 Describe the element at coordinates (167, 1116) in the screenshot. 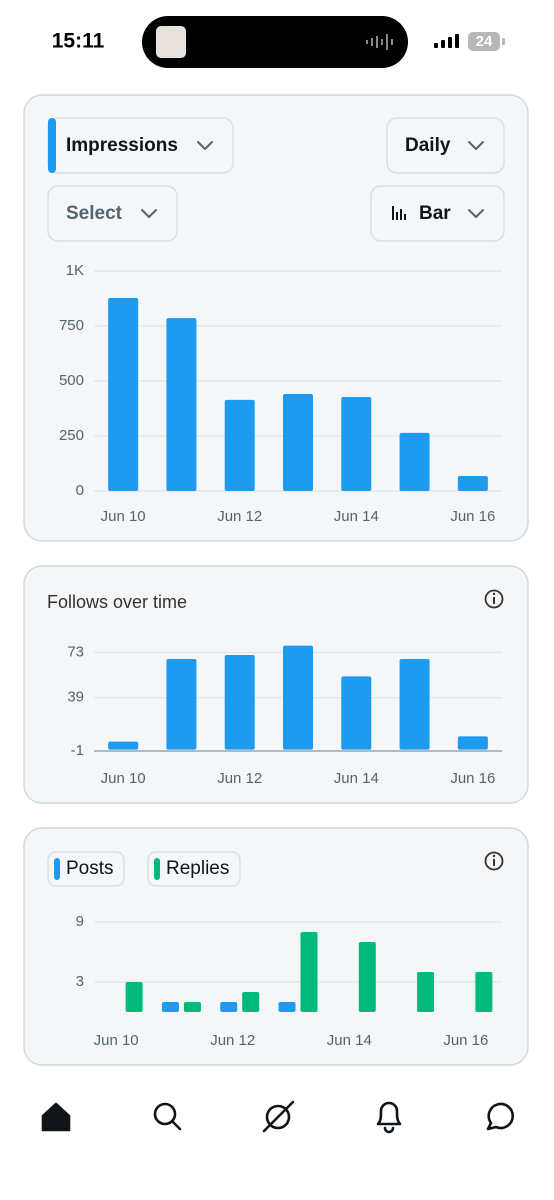

I see `search-icon` at that location.